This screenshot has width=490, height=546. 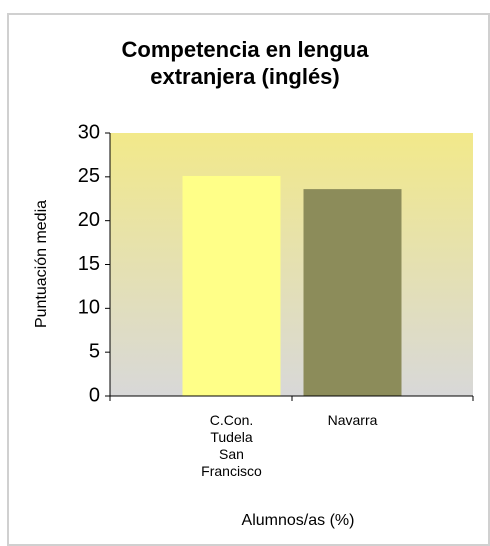 What do you see at coordinates (89, 176) in the screenshot?
I see `y-tick-label: 25` at bounding box center [89, 176].